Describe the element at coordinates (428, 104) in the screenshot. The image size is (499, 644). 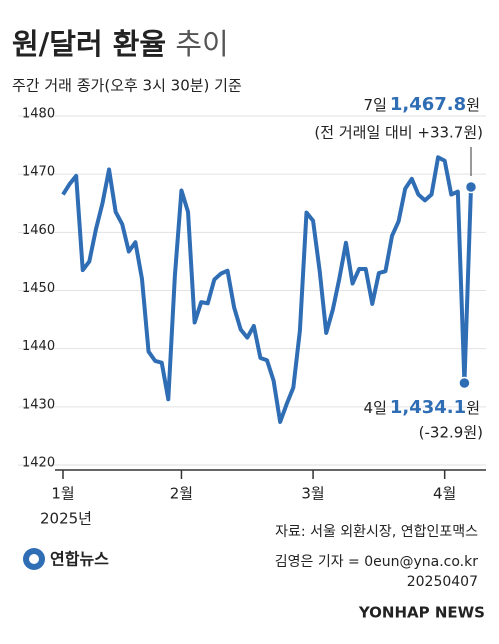
I see `value-label: 1,467.8` at that location.